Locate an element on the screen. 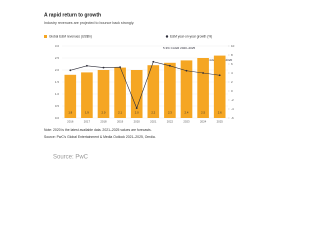  y-tick-label: 0.0 is located at coordinates (57, 118).